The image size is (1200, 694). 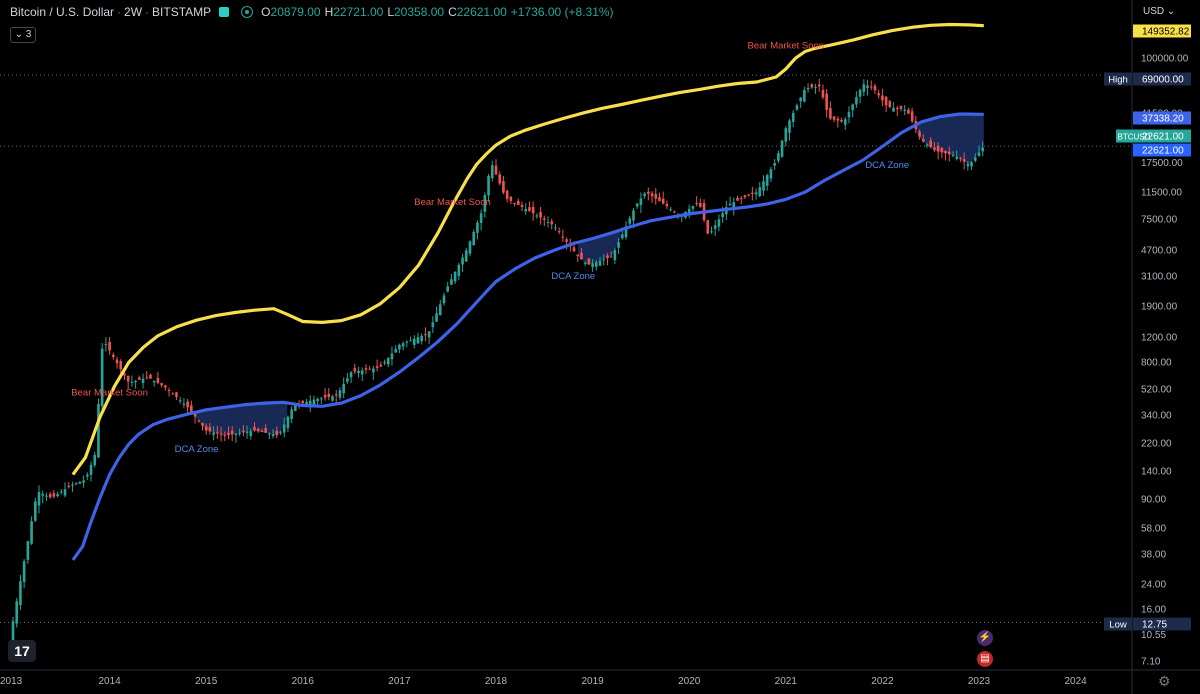 I want to click on indicators-collapse-button: ⌄ 3, so click(x=23, y=35).